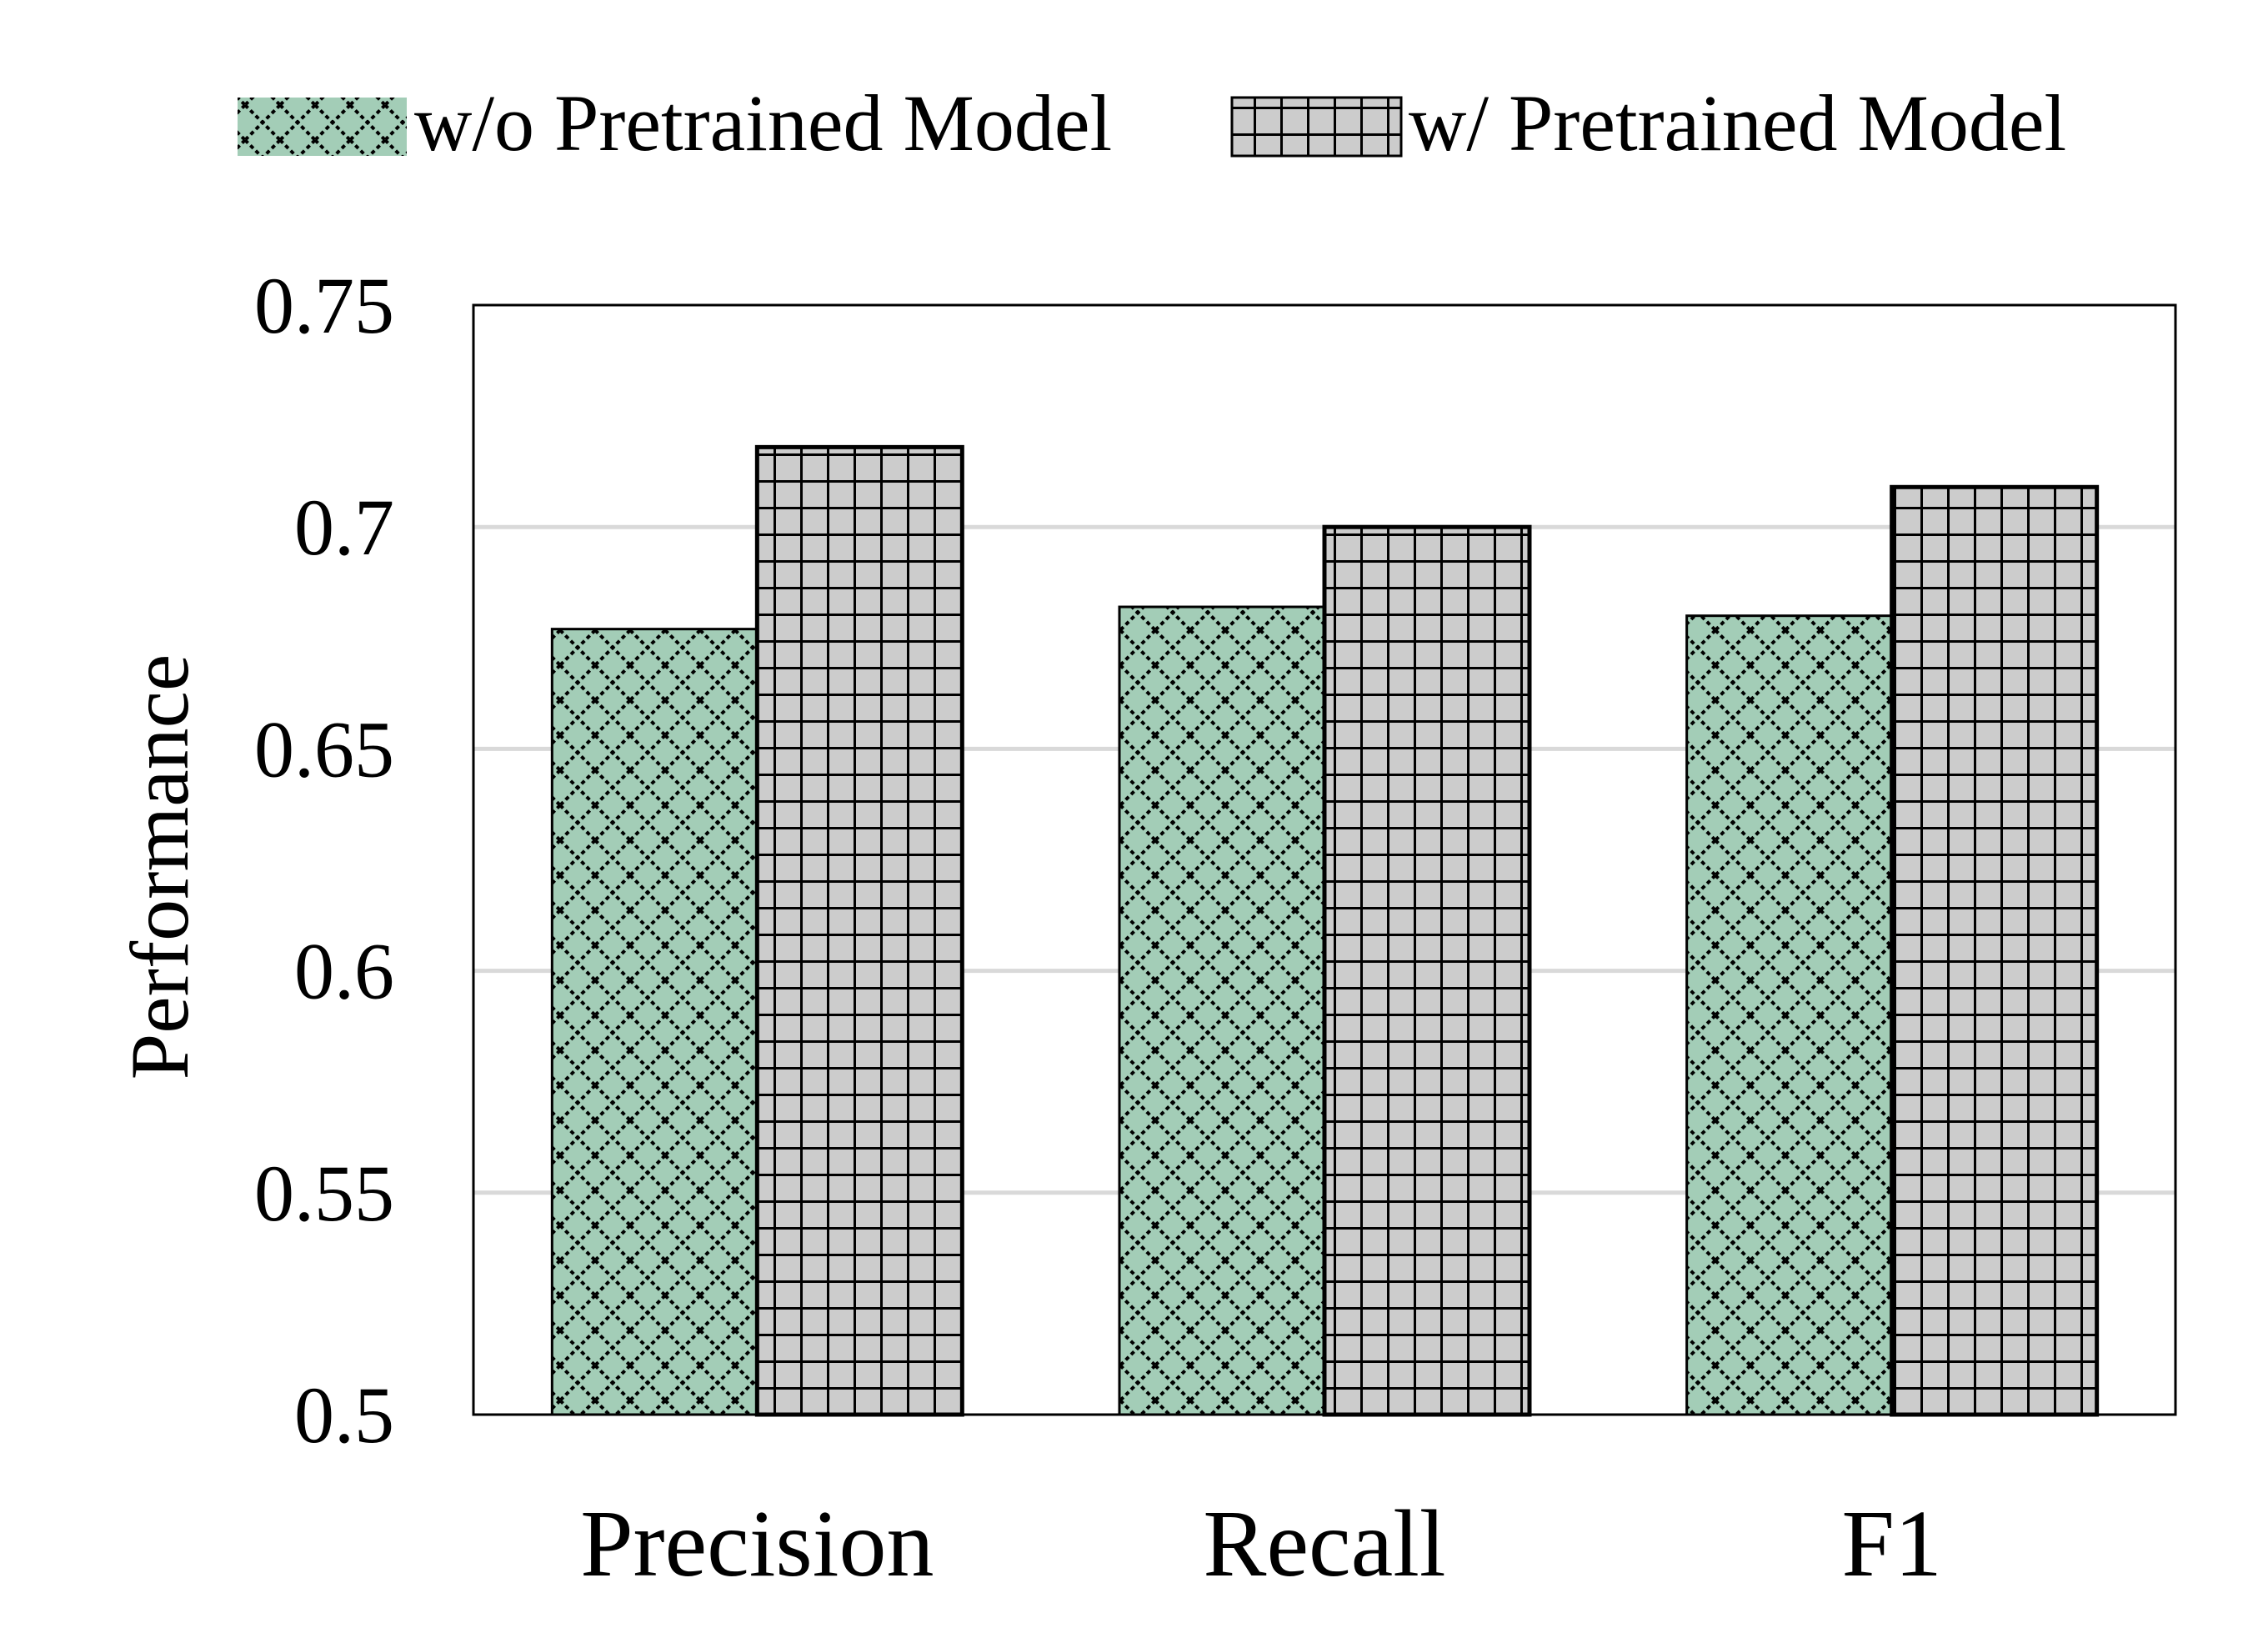  I want to click on legend: w/o Pretrained Model w/ Pretrained Model, so click(1152, 123).